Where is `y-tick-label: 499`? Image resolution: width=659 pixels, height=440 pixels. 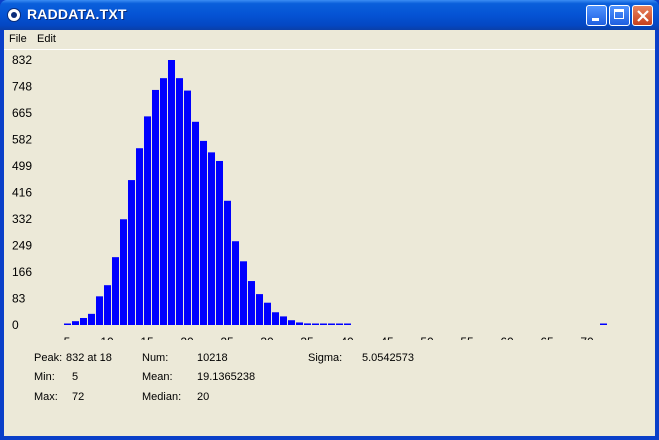 y-tick-label: 499 is located at coordinates (22, 166).